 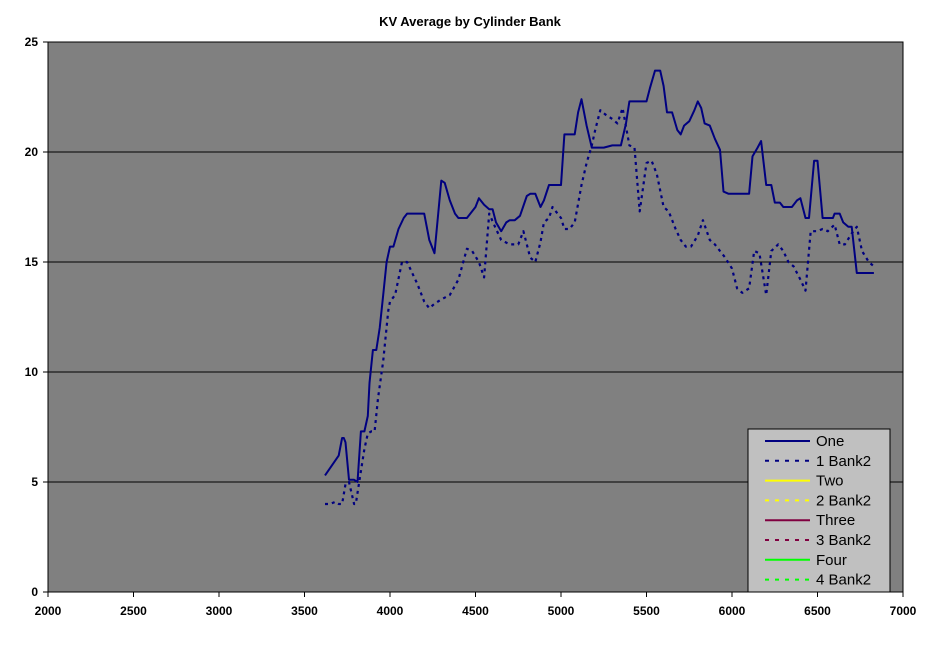 I want to click on x-tick-label: 5500, so click(x=646, y=611).